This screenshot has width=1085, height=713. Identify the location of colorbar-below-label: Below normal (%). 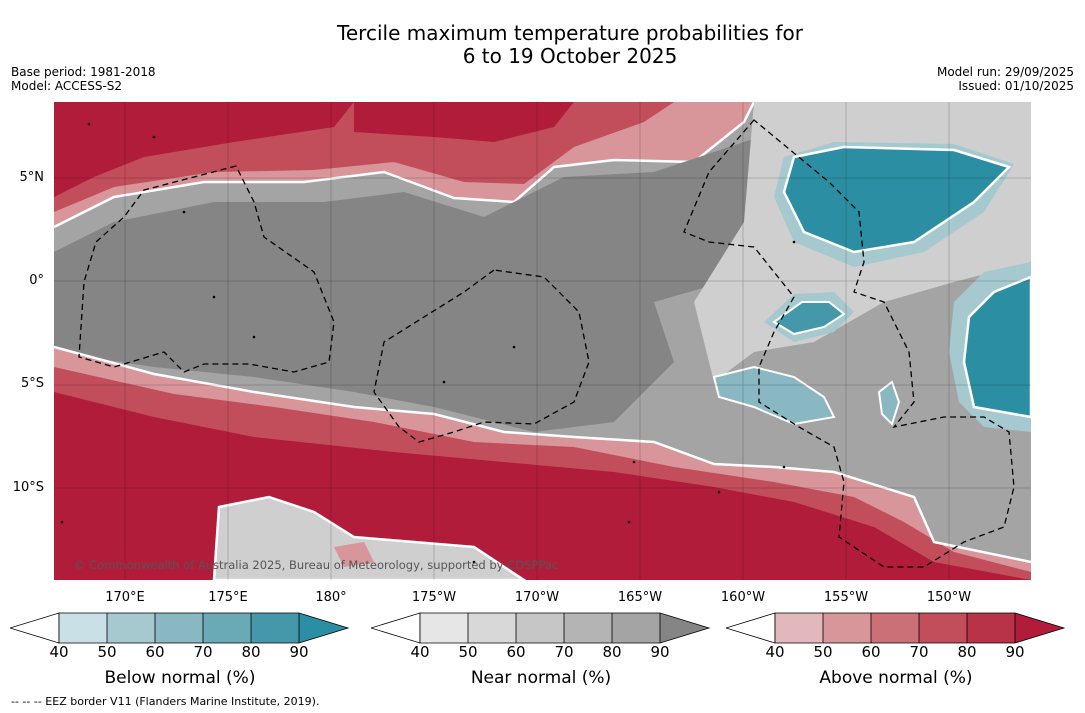
(180, 678).